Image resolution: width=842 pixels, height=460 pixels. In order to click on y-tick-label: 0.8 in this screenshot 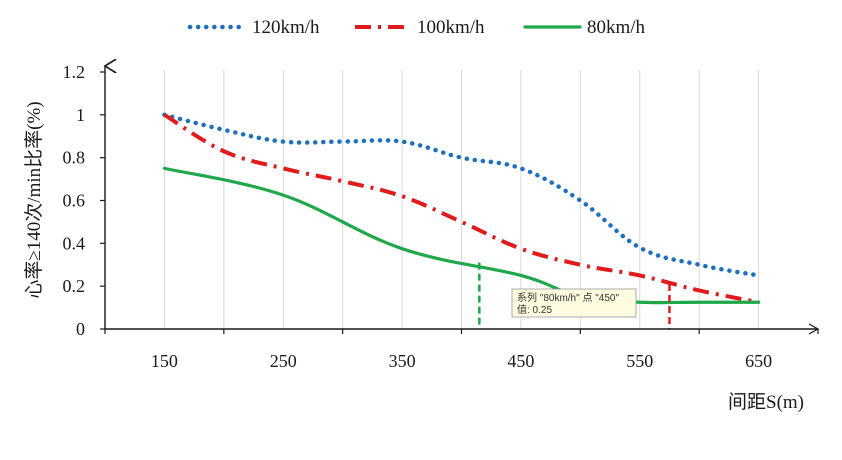, I will do `click(74, 158)`.